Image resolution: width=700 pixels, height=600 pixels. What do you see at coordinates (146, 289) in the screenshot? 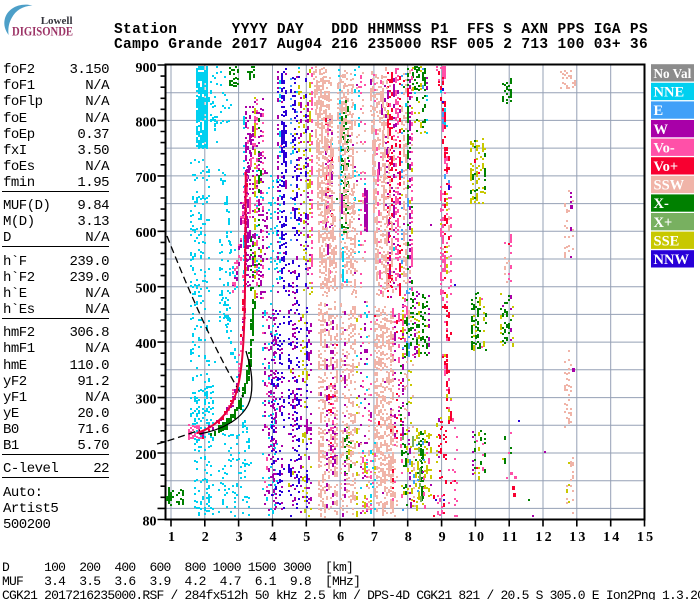
I see `svg-text: 500` at bounding box center [146, 289].